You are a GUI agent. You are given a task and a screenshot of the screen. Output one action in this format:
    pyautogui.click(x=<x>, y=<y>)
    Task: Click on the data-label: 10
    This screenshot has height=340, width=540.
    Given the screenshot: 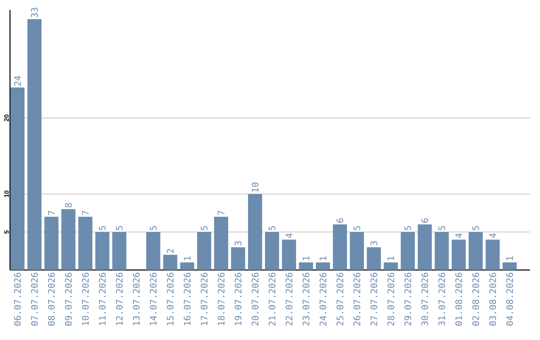 What is the action you would take?
    pyautogui.click(x=255, y=187)
    